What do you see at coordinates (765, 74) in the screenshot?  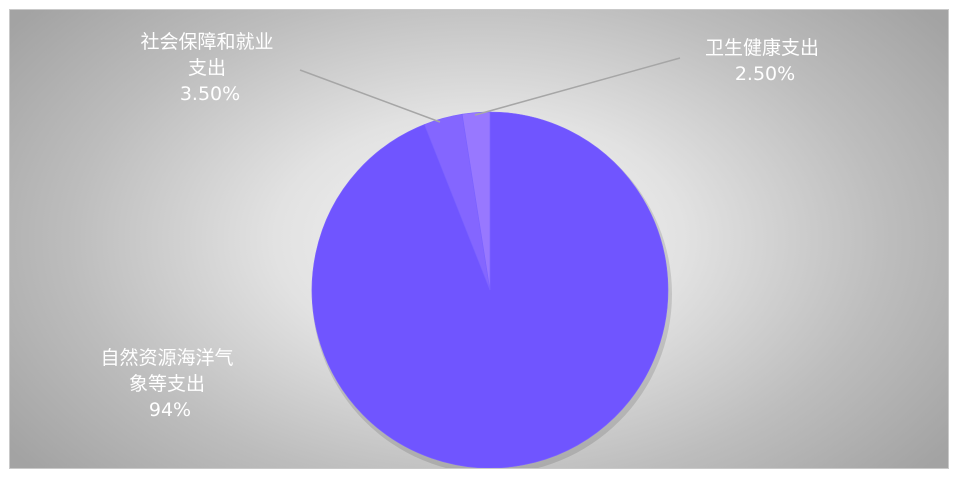 I see `label-health-value: 2.50%` at bounding box center [765, 74].